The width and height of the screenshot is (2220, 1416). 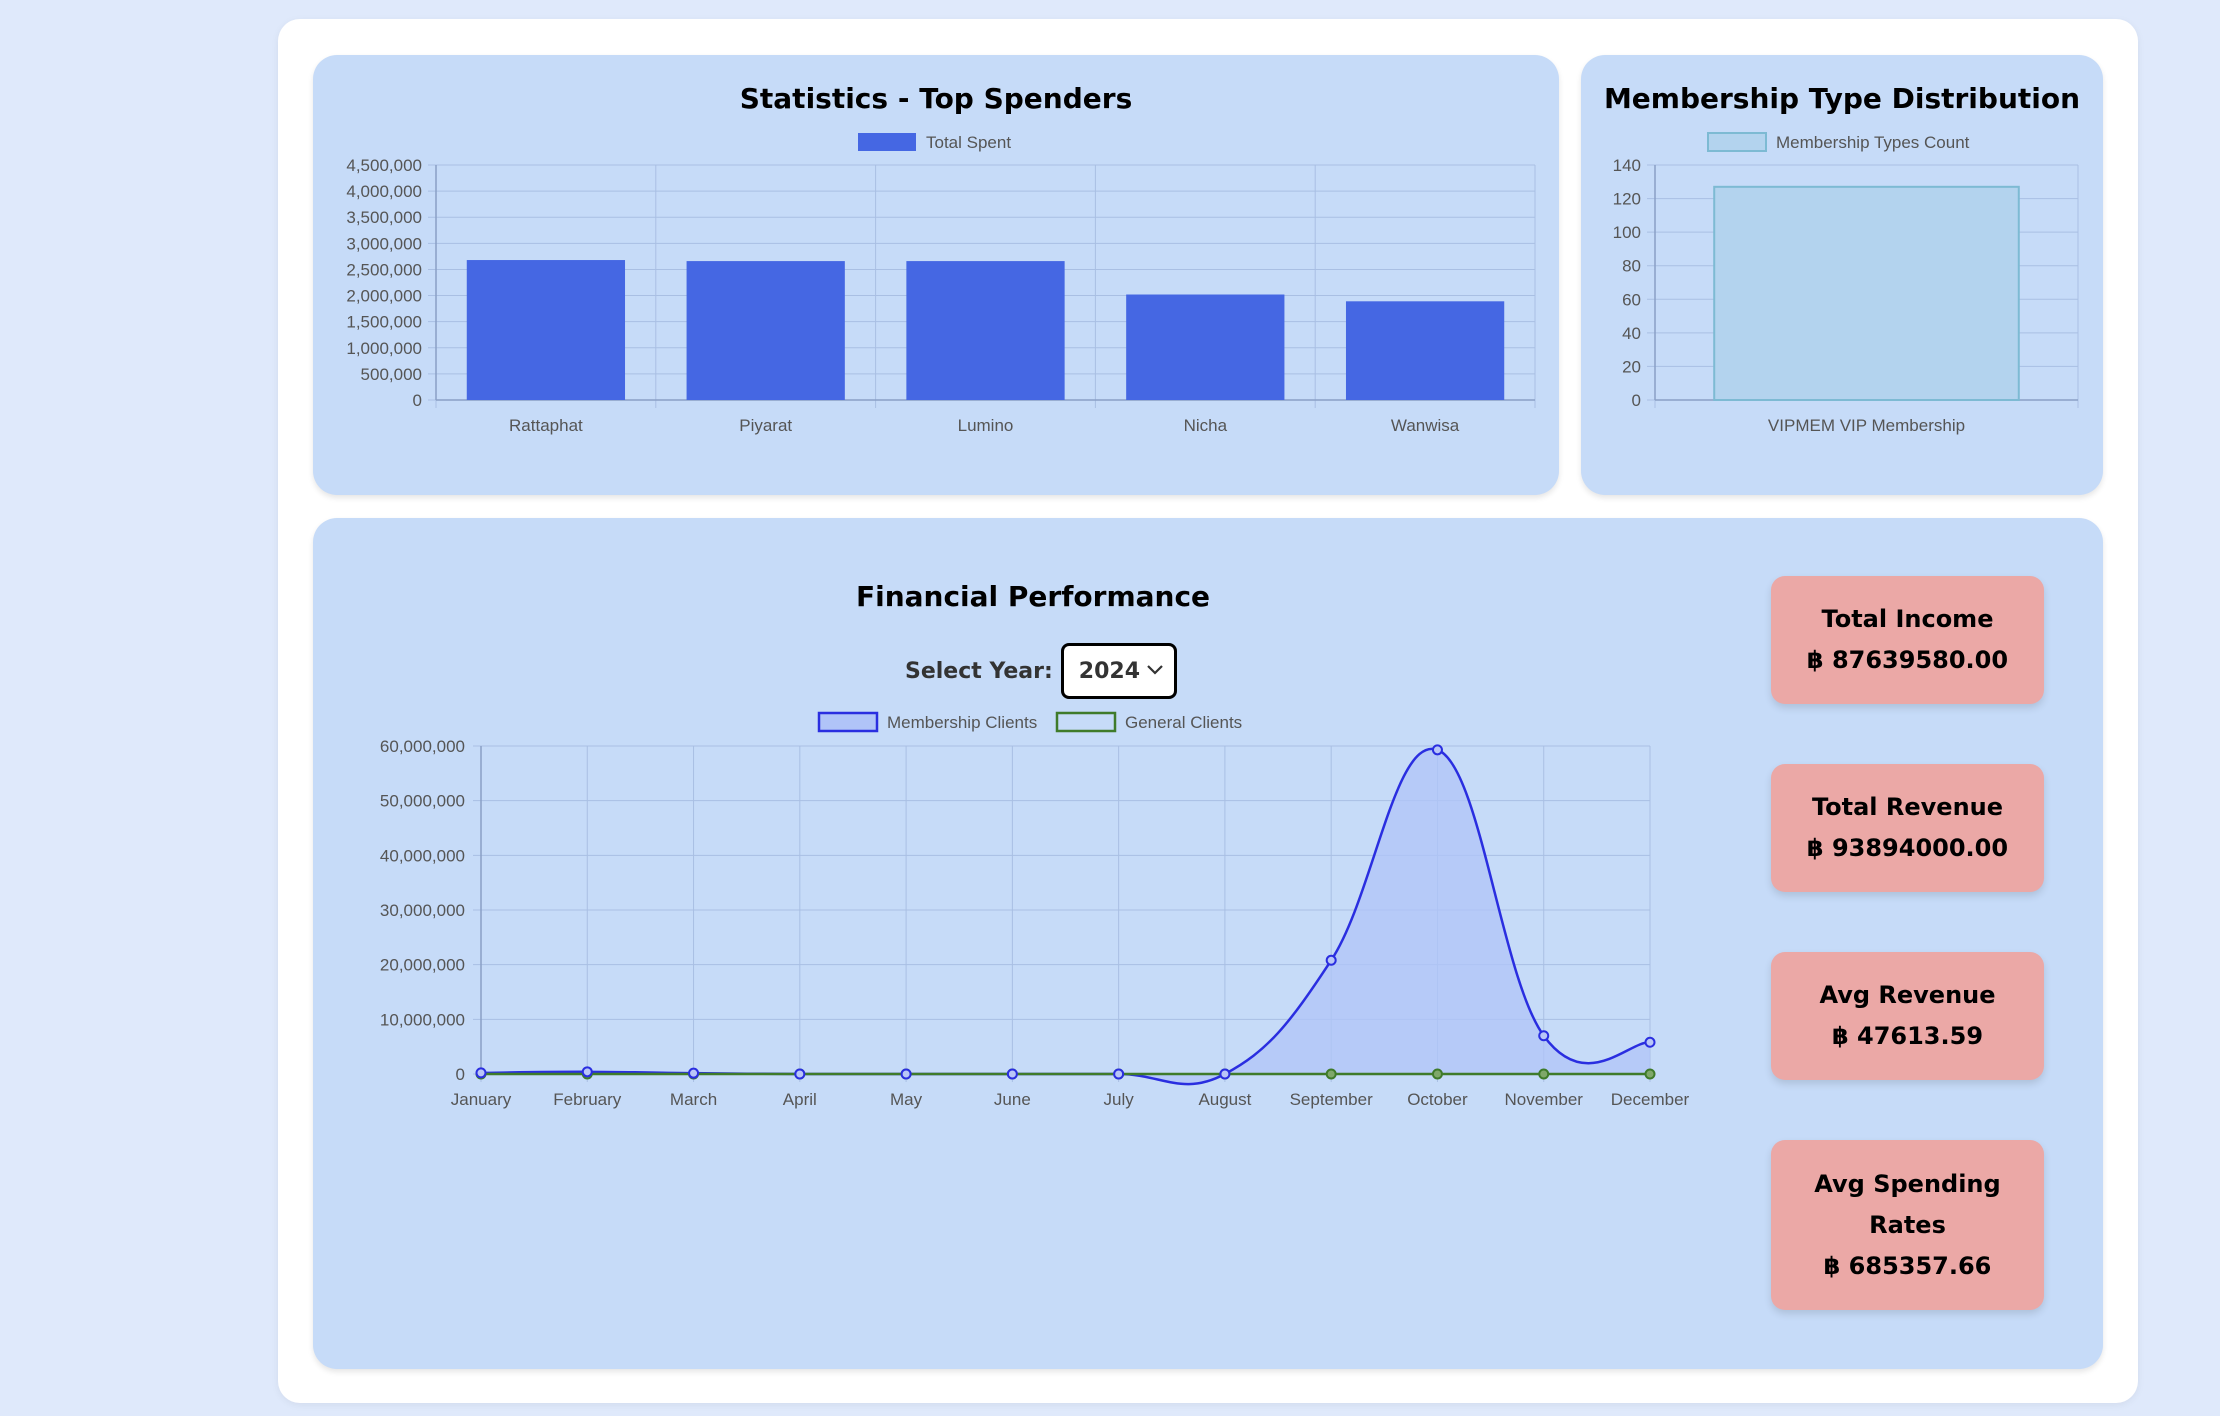 I want to click on total-revenue-value: ฿ 93894000.00, so click(x=1907, y=848).